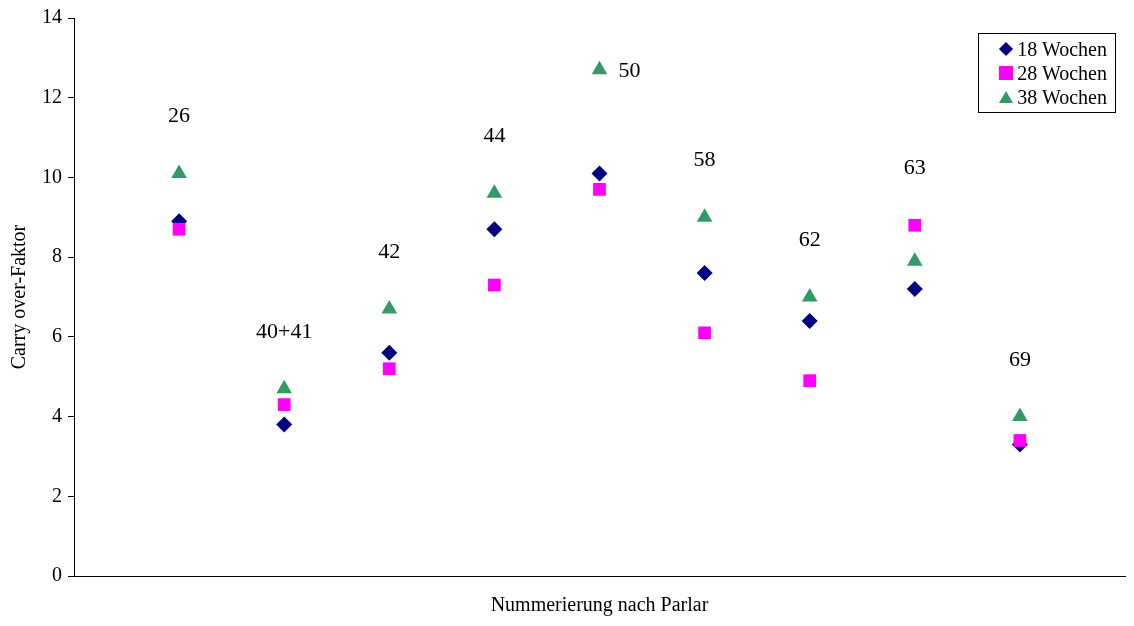 This screenshot has width=1134, height=626. What do you see at coordinates (914, 167) in the screenshot?
I see `annotation: 63` at bounding box center [914, 167].